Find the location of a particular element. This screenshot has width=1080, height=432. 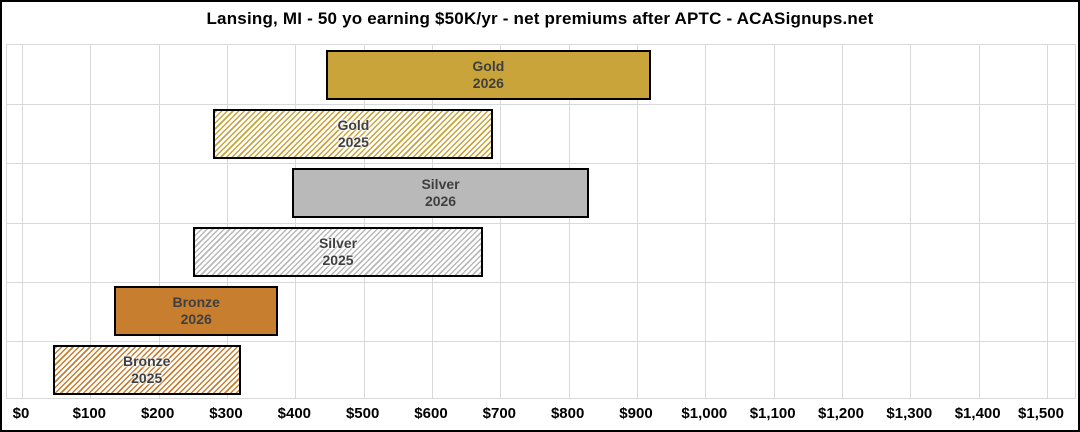

x-tick-label-1100: $1,100 is located at coordinates (772, 413).